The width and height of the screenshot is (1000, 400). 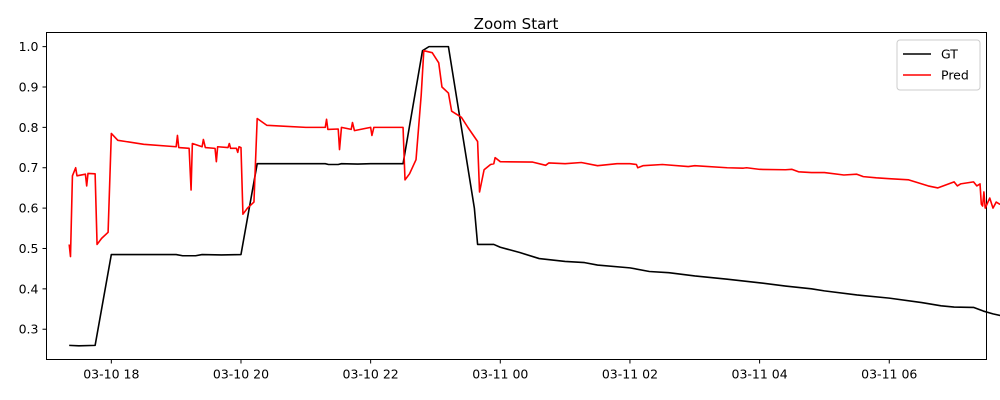 What do you see at coordinates (516, 24) in the screenshot?
I see `chart-title: Zoom Start` at bounding box center [516, 24].